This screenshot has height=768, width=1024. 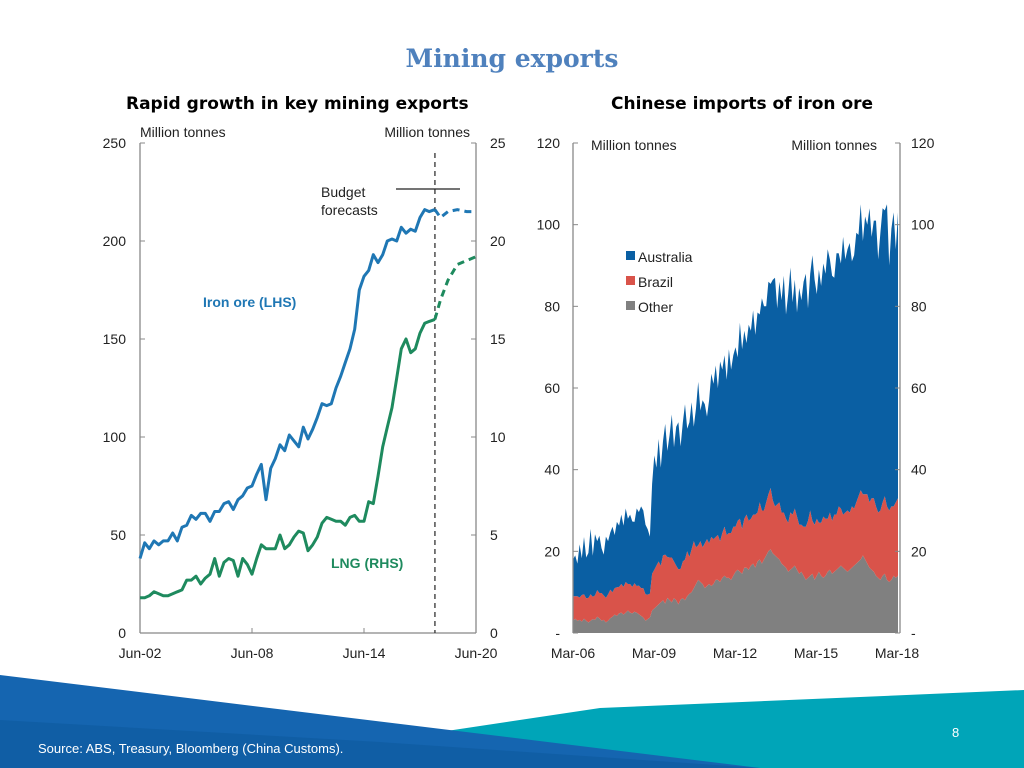 I want to click on lng-label: LNG (RHS), so click(x=367, y=563).